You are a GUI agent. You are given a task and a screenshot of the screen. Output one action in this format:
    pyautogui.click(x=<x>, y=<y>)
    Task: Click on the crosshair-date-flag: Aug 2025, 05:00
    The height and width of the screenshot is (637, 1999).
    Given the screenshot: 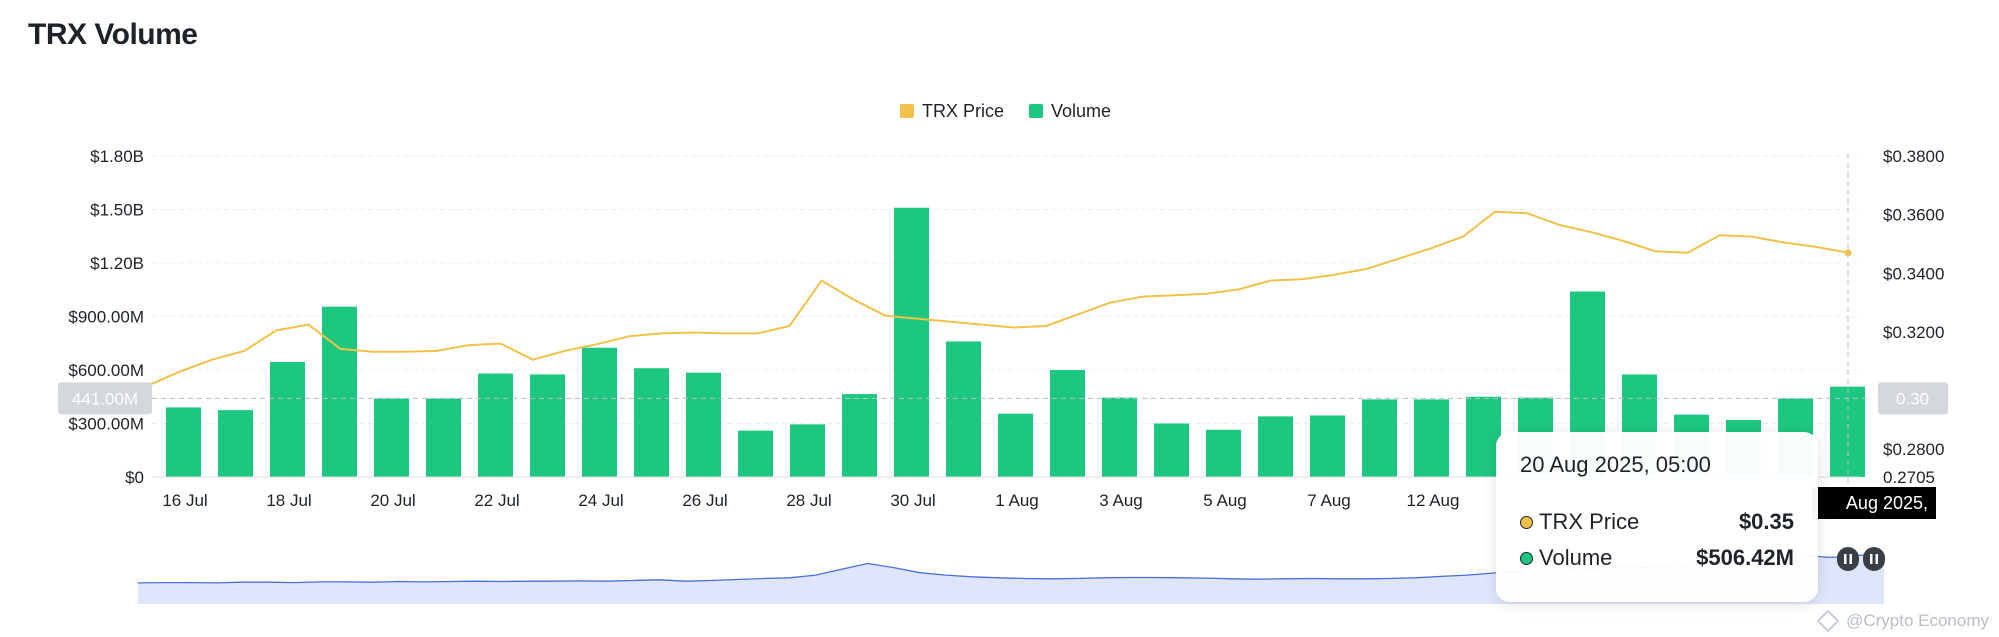 What is the action you would take?
    pyautogui.click(x=1874, y=516)
    